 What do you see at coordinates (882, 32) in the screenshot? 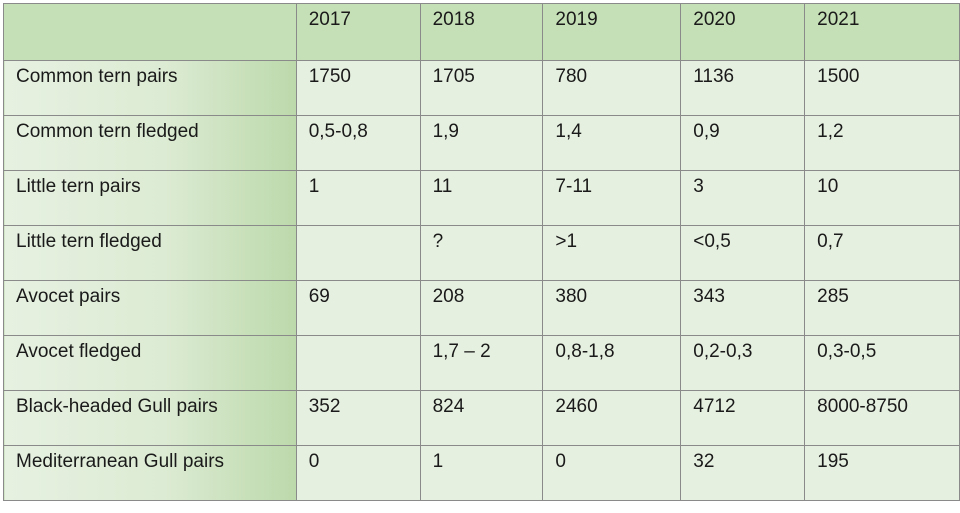
I see `header-cell-2021: 2021` at bounding box center [882, 32].